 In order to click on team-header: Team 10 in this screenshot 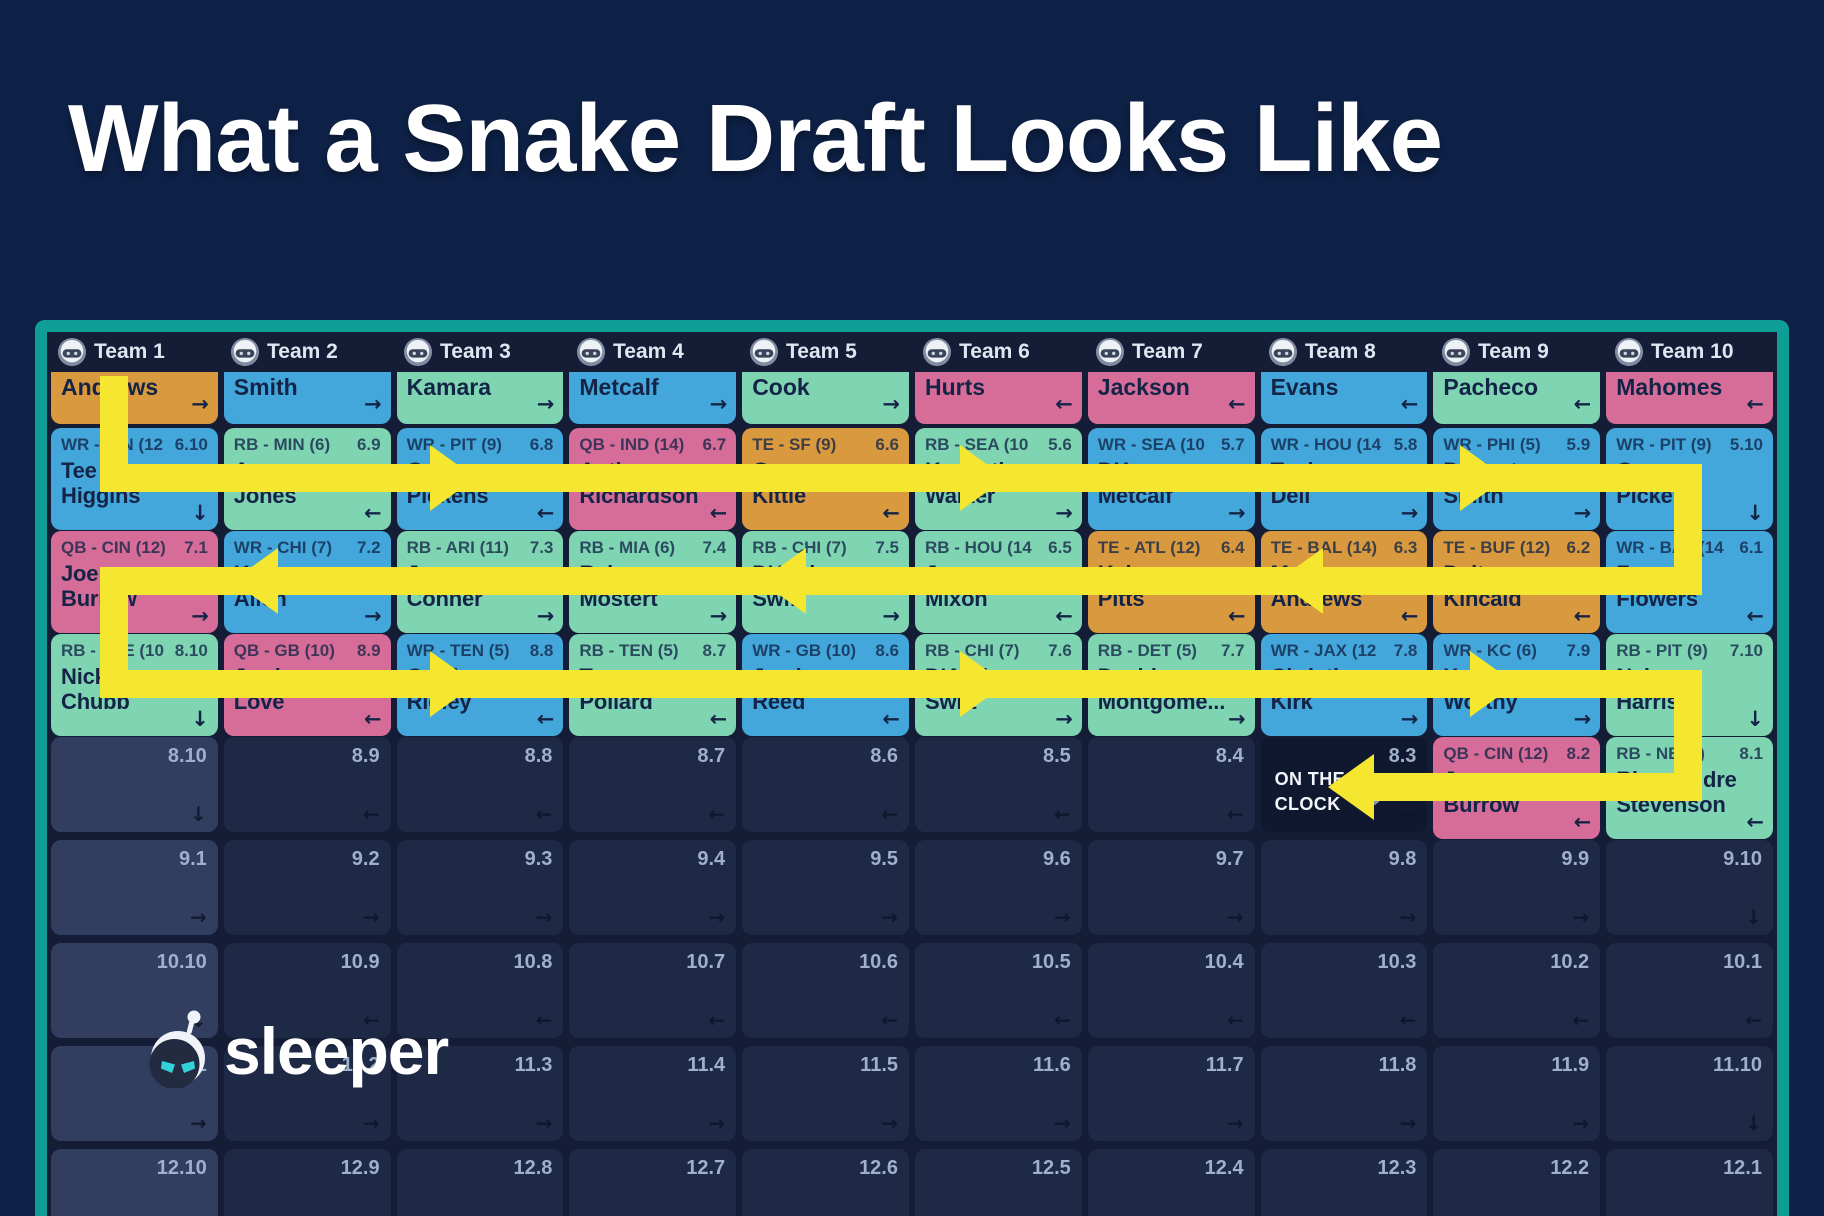, I will do `click(1690, 352)`.